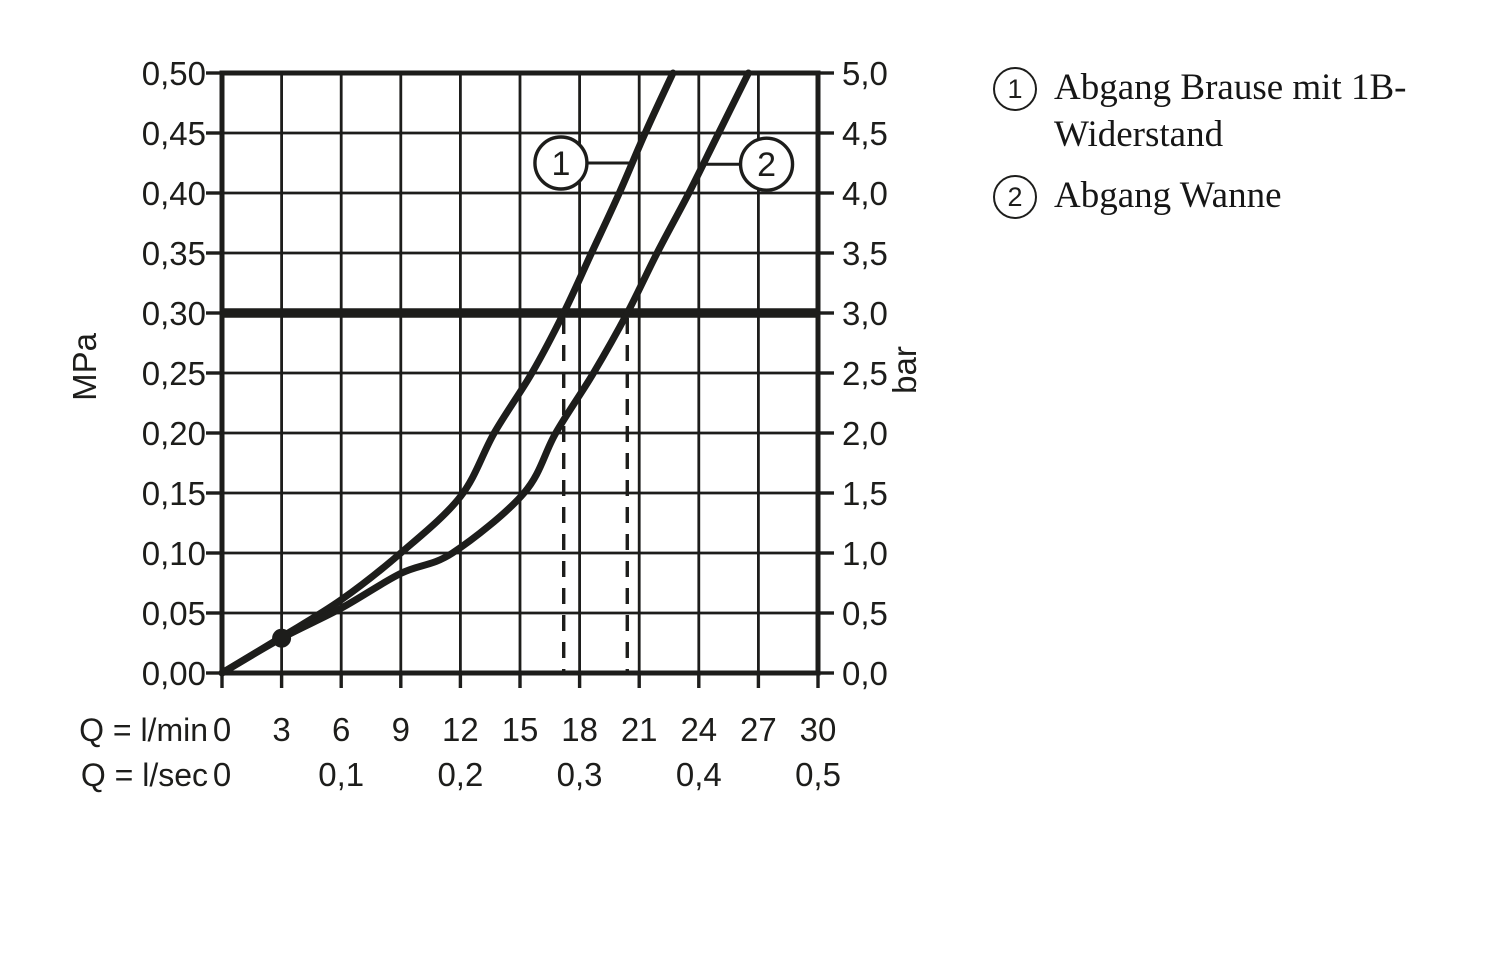 The image size is (1500, 956). Describe the element at coordinates (174, 493) in the screenshot. I see `svg-text: 0,15` at that location.